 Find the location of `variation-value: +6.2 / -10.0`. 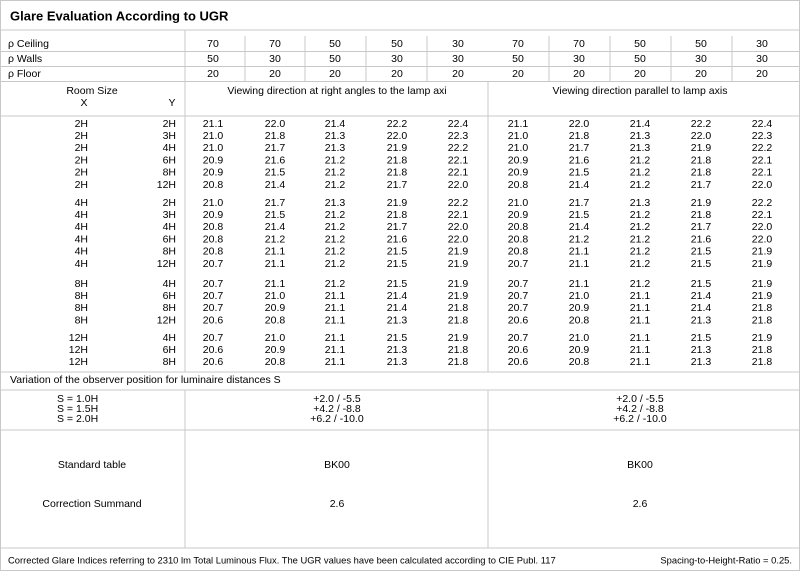

variation-value: +6.2 / -10.0 is located at coordinates (337, 419).